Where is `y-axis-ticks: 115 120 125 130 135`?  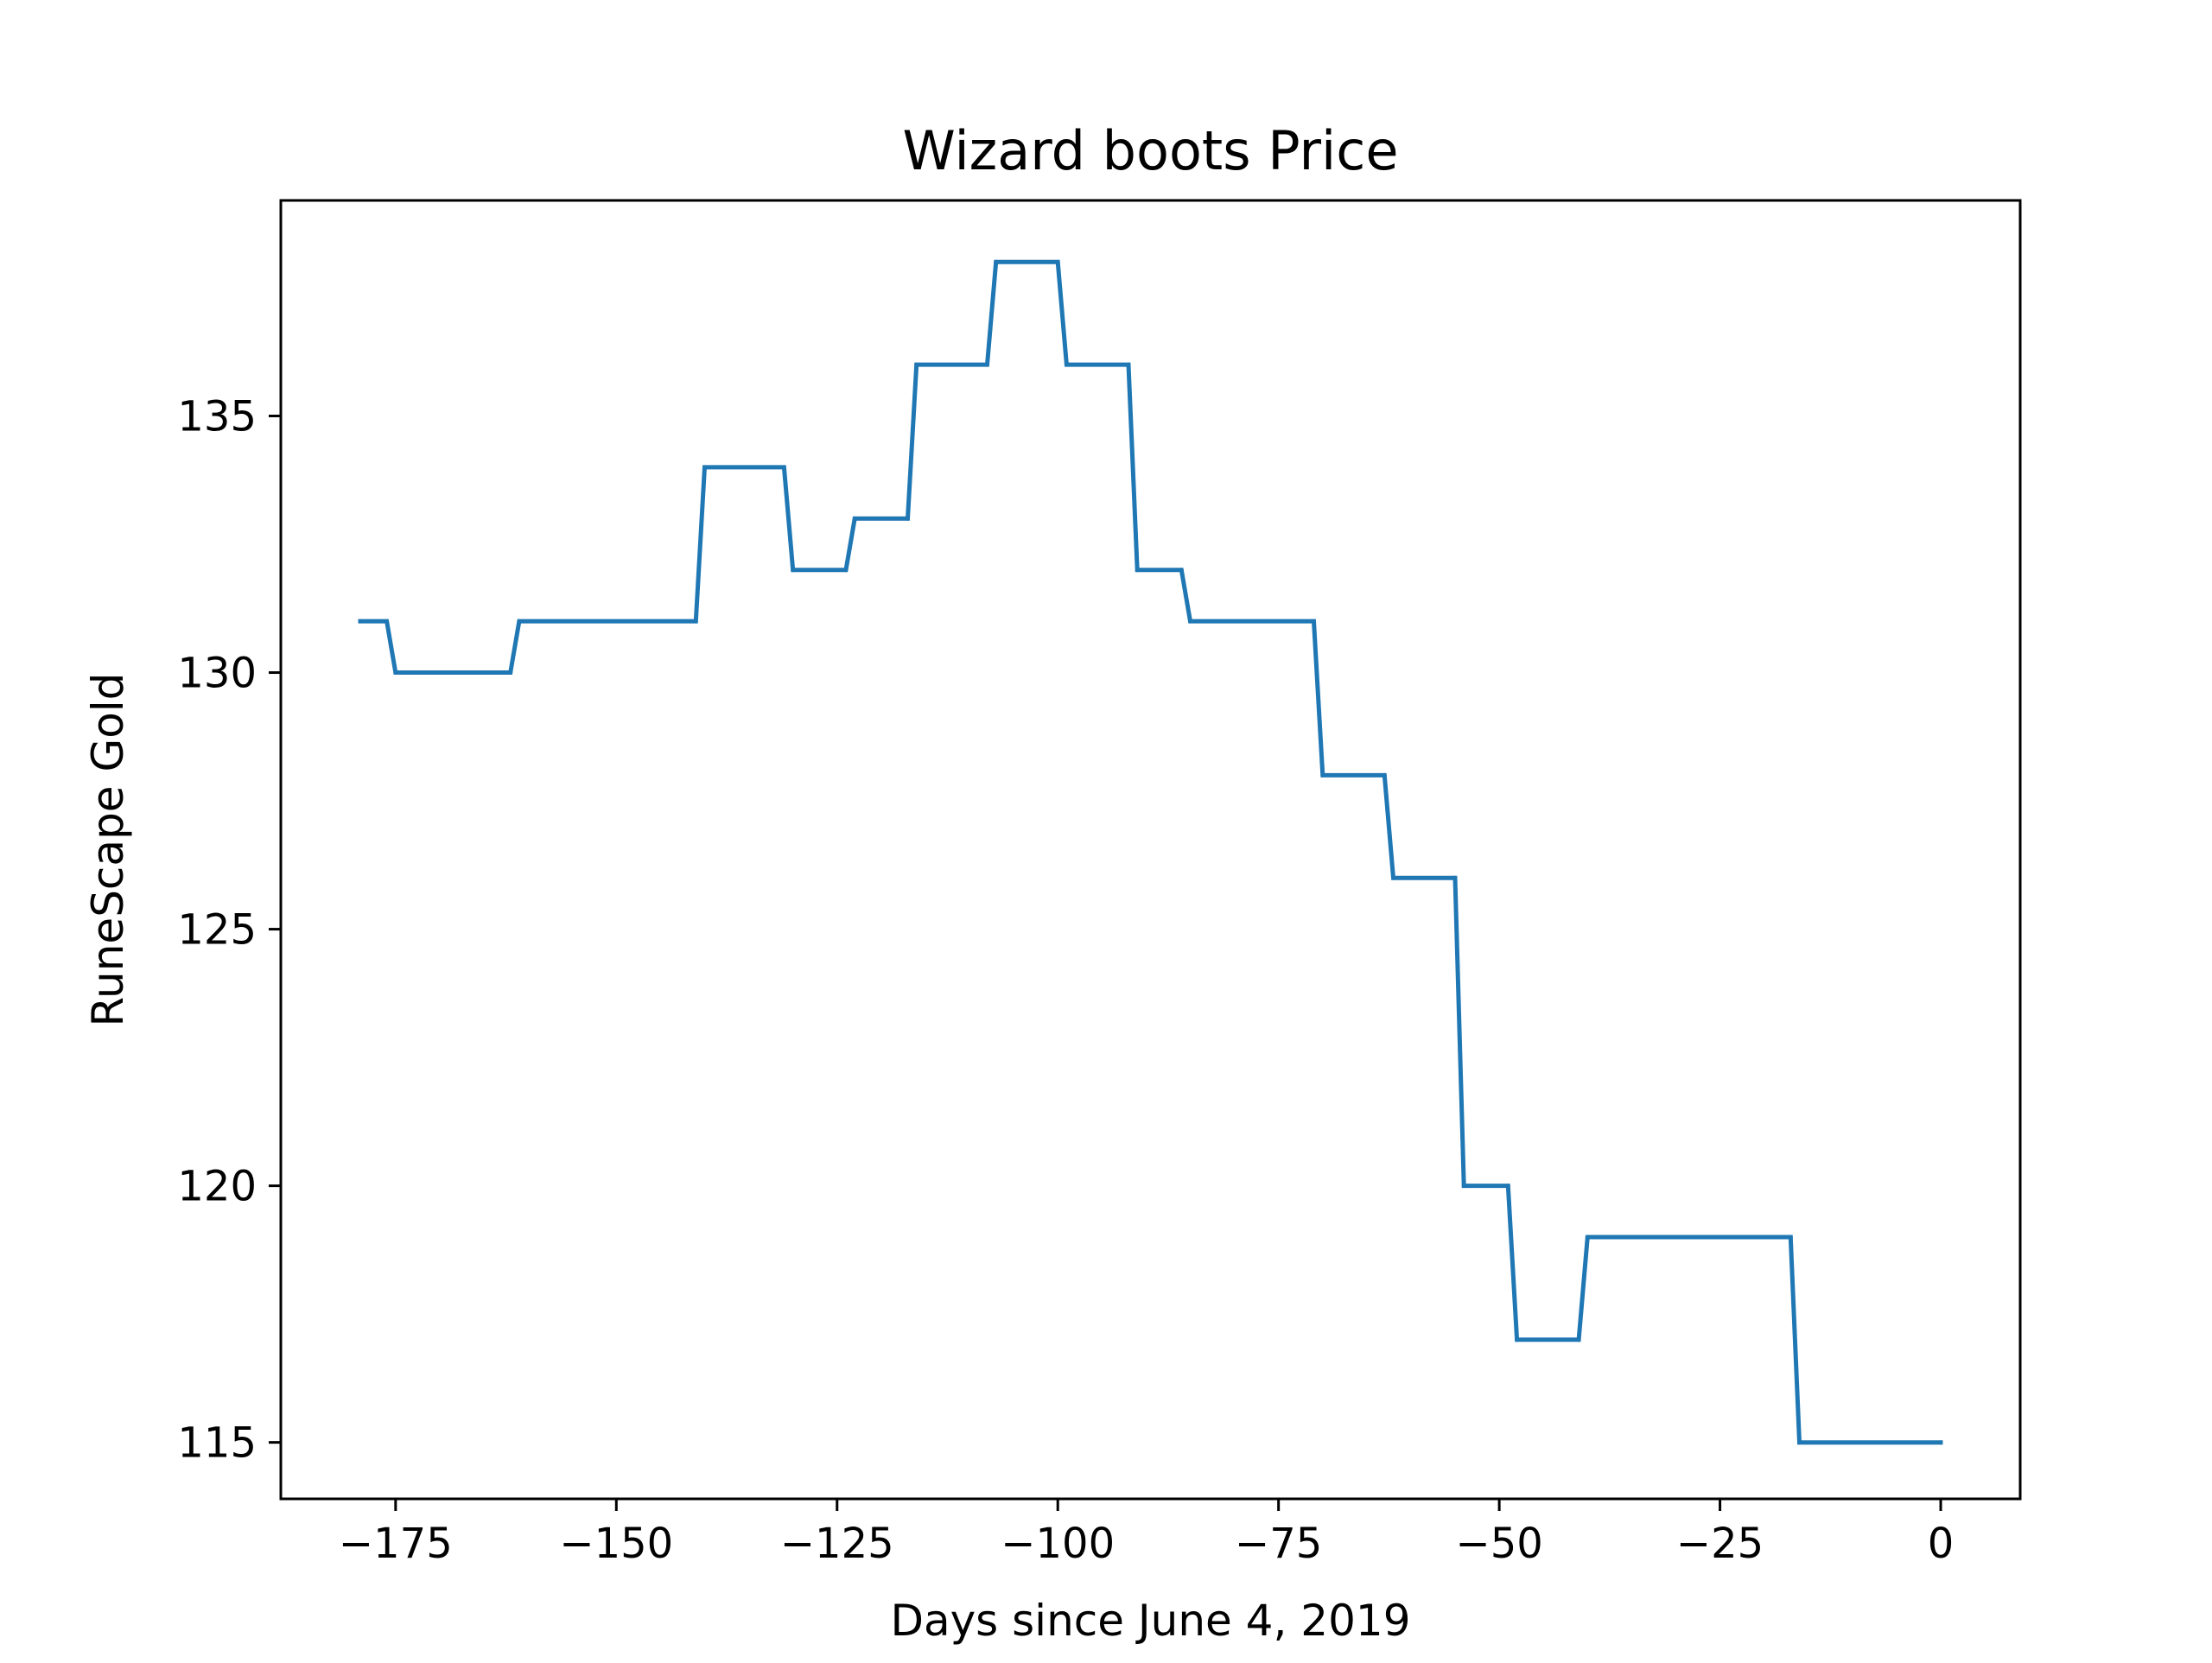 y-axis-ticks: 115 120 125 130 135 is located at coordinates (229, 931).